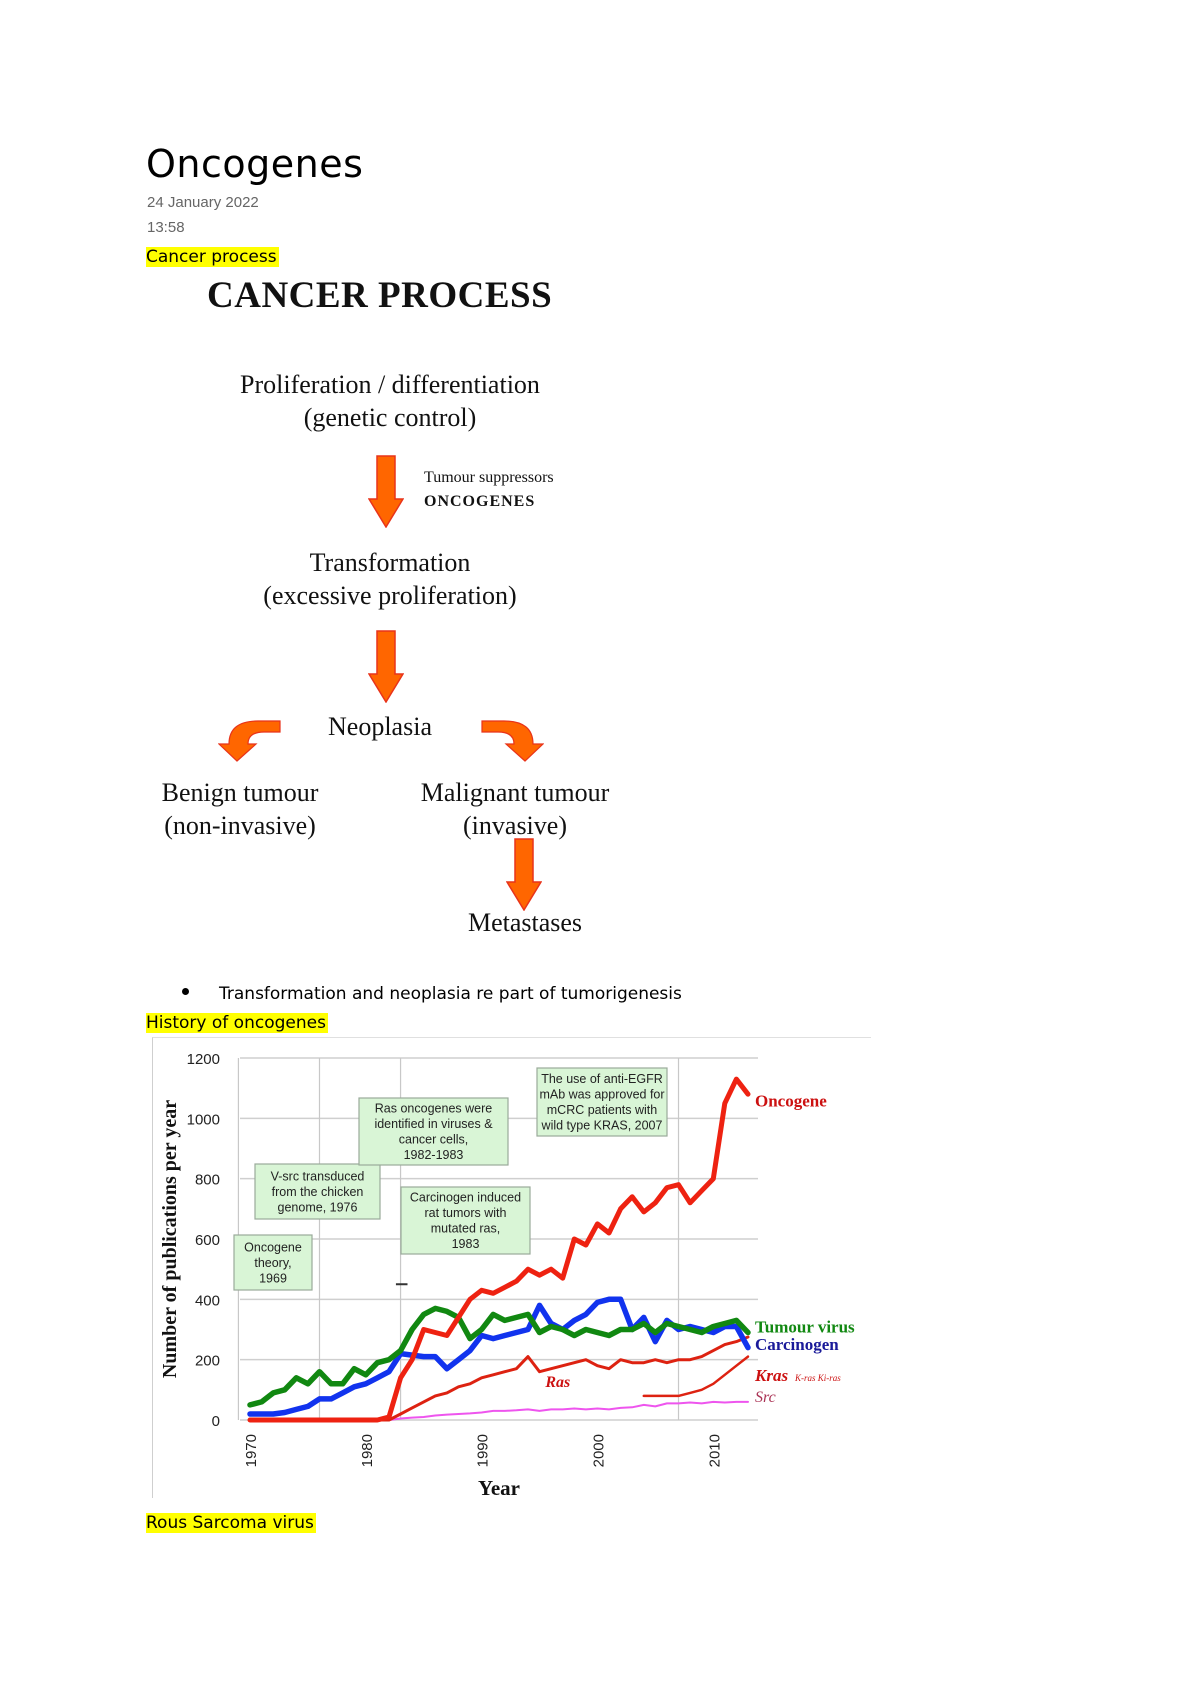 The height and width of the screenshot is (1698, 1200). I want to click on annotation-text: Ras oncogenes were, so click(433, 1109).